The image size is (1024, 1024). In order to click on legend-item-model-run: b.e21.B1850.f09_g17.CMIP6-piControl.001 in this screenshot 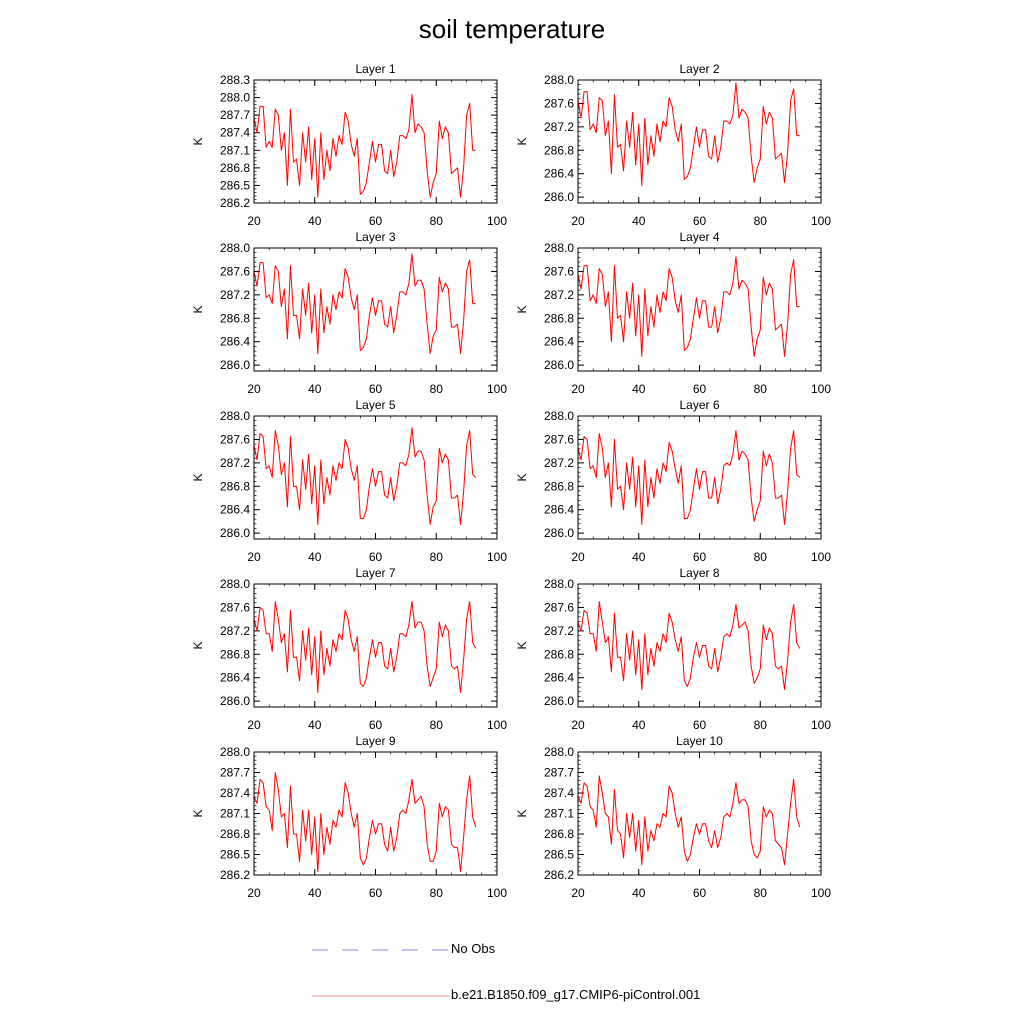, I will do `click(520, 996)`.